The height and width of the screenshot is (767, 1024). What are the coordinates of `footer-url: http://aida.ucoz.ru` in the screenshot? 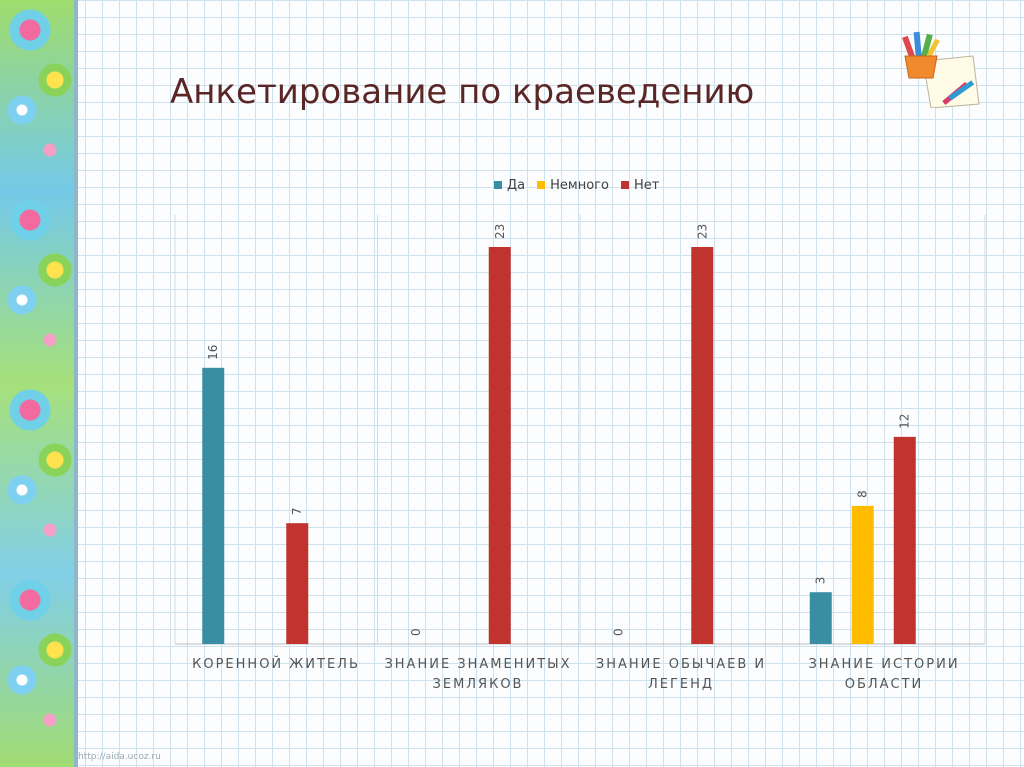 It's located at (119, 757).